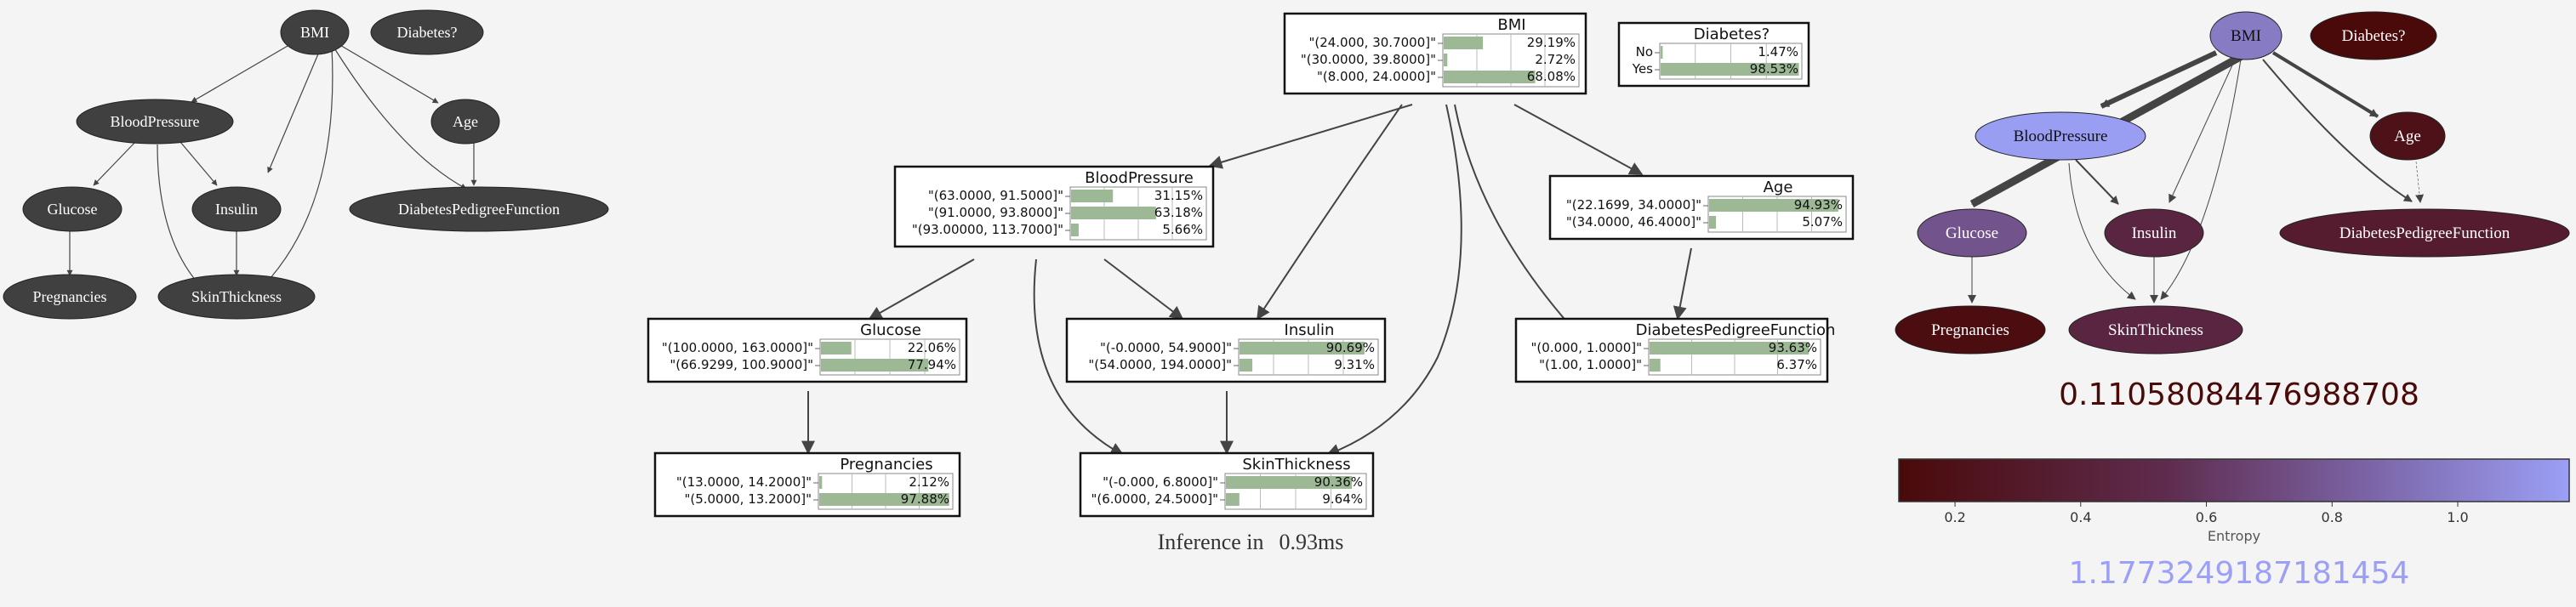 The image size is (2576, 607). I want to click on cpt-row-label: No, so click(1644, 52).